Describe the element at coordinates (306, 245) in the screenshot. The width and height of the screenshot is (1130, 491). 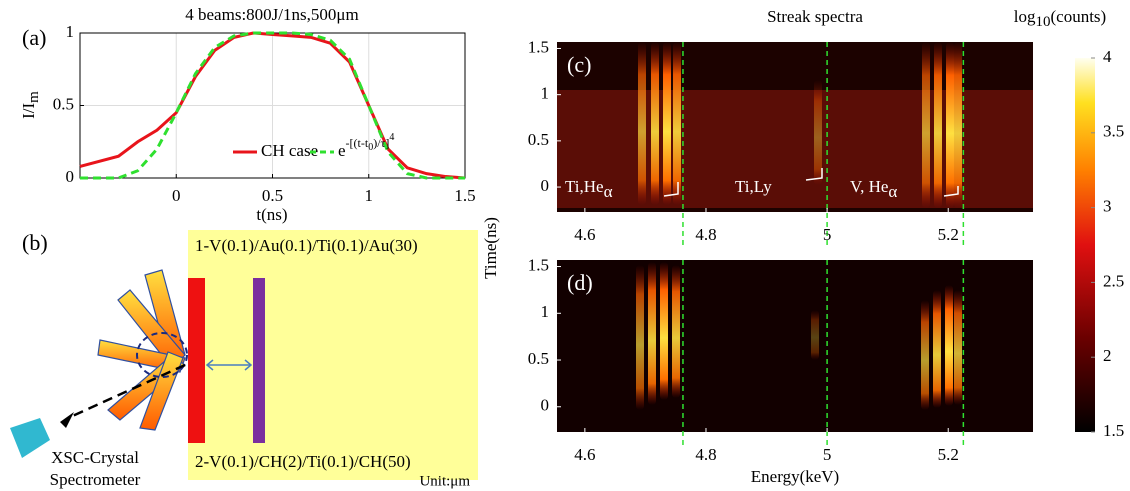
I see `target-label: 1-V(0.1)/Au(0.1)/Ti(0.1)/Au(30)` at that location.